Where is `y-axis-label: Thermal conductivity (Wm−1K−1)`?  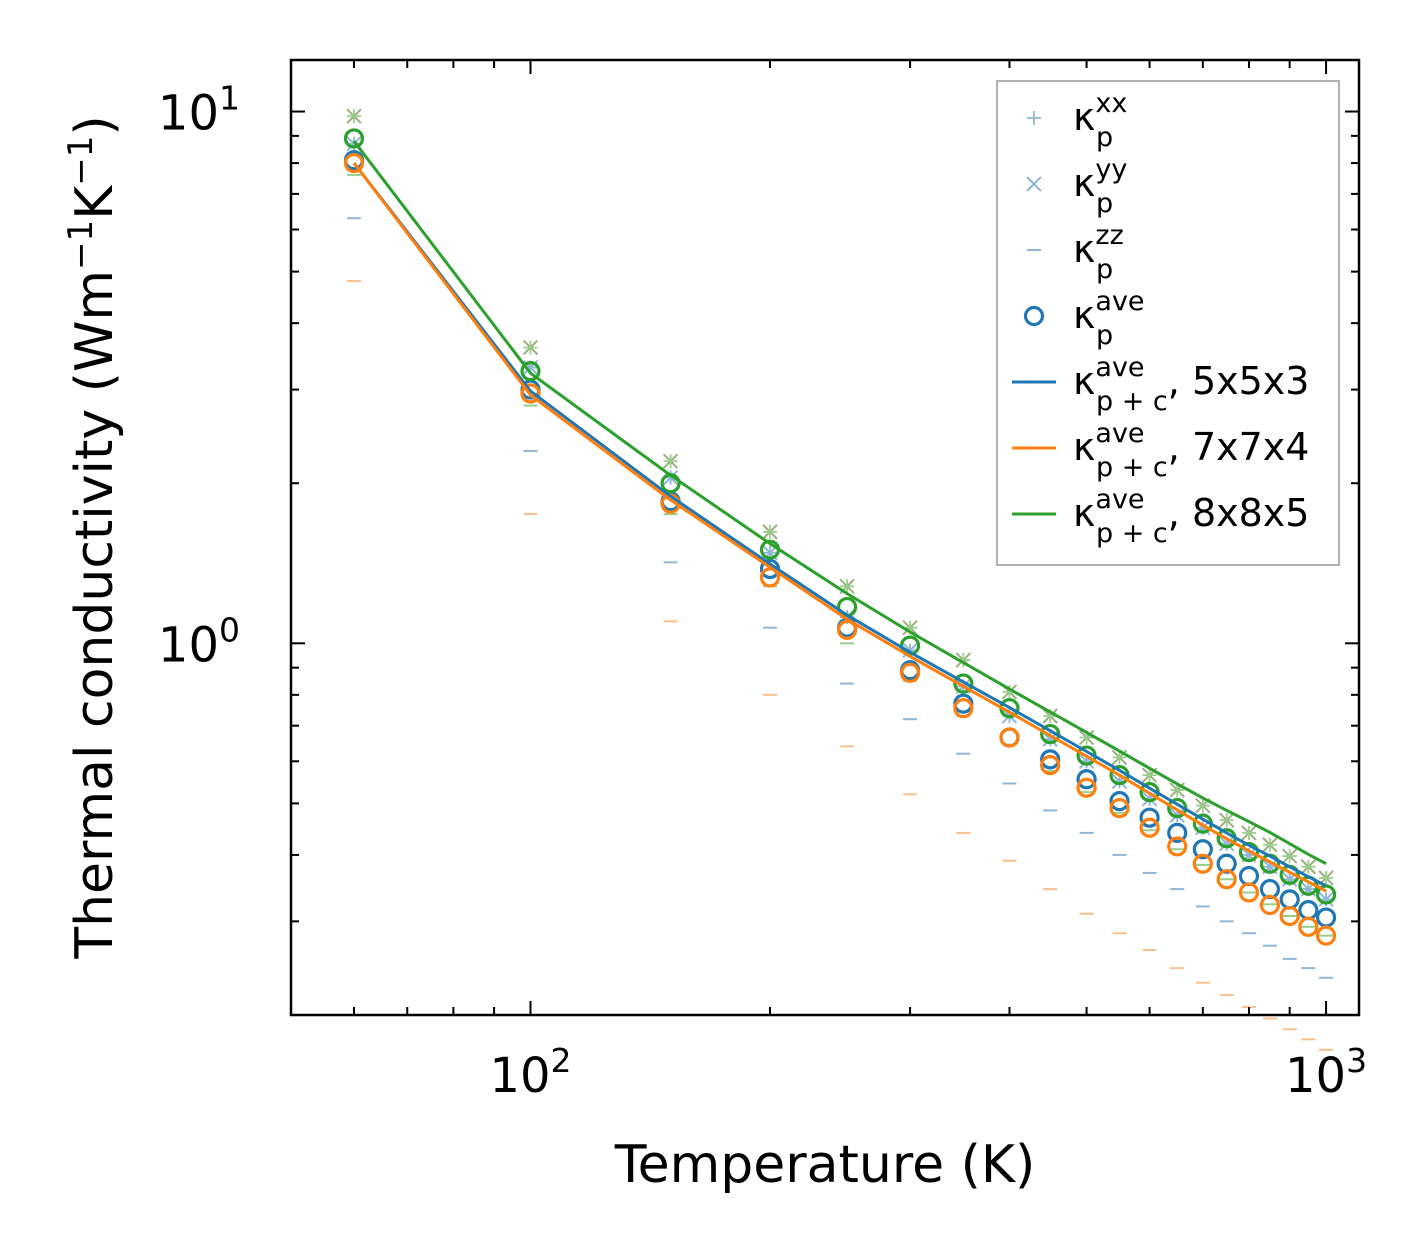 y-axis-label: Thermal conductivity (Wm−1K−1) is located at coordinates (93, 537).